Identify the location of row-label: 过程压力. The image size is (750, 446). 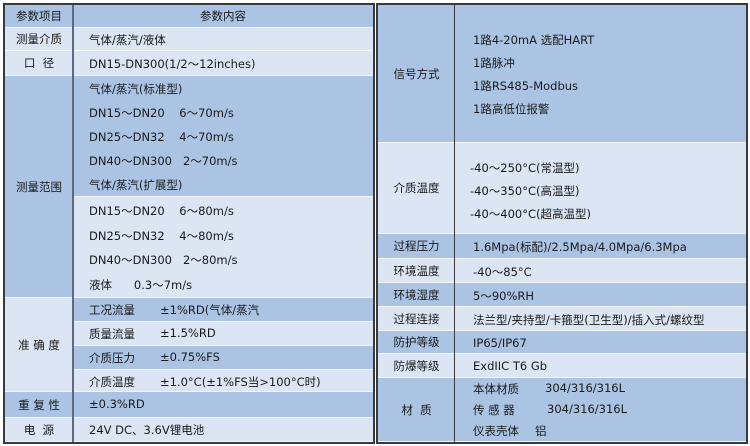
(416, 246).